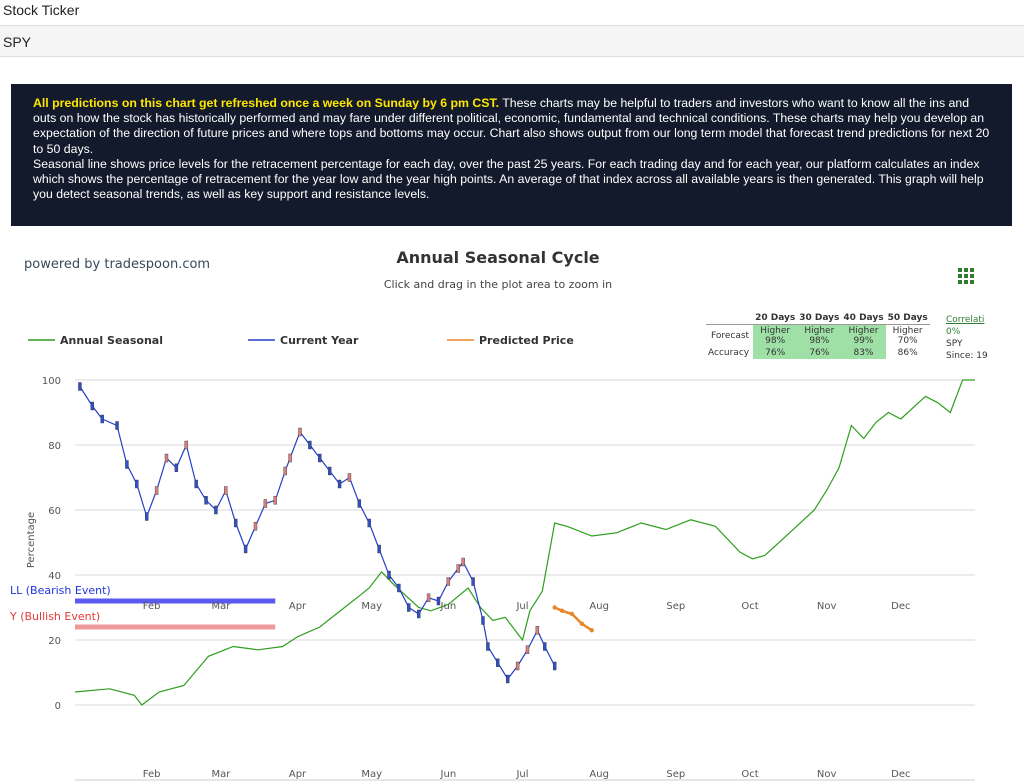  Describe the element at coordinates (448, 606) in the screenshot. I see `x-tick-label: Jun` at that location.